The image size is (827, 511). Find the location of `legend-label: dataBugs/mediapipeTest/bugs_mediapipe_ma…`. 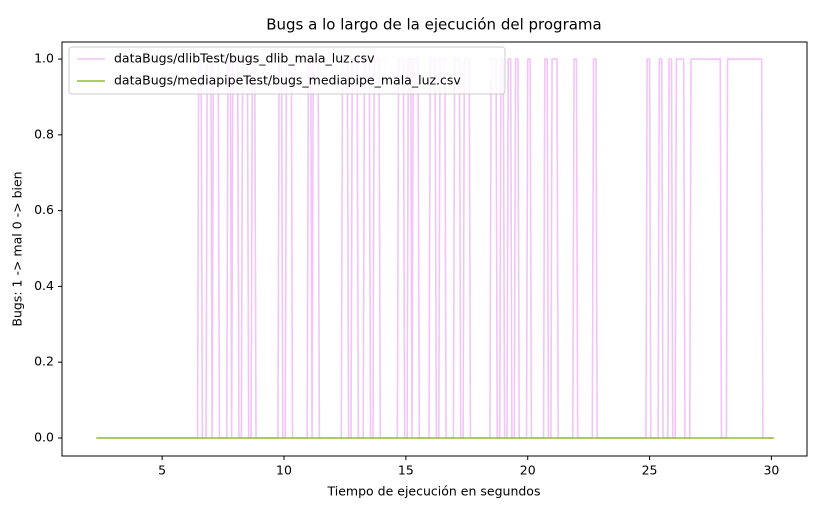

legend-label: dataBugs/mediapipeTest/bugs_mediapipe_ma… is located at coordinates (287, 80).